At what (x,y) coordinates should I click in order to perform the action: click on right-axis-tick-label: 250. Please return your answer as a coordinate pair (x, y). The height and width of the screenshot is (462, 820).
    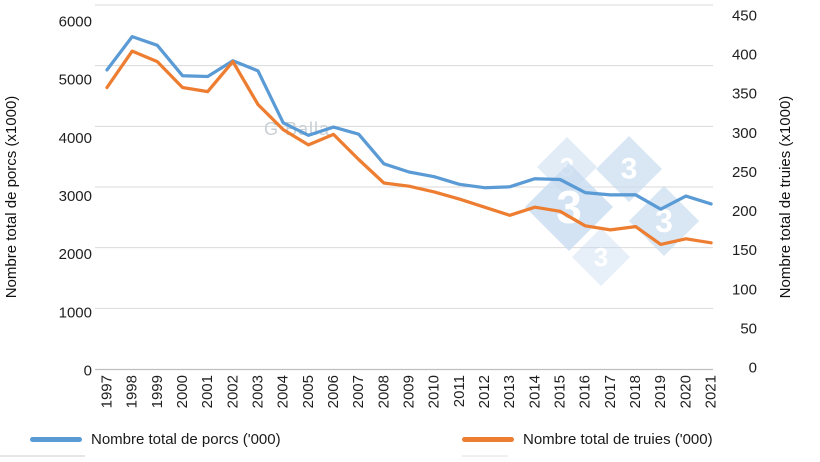
    Looking at the image, I should click on (744, 172).